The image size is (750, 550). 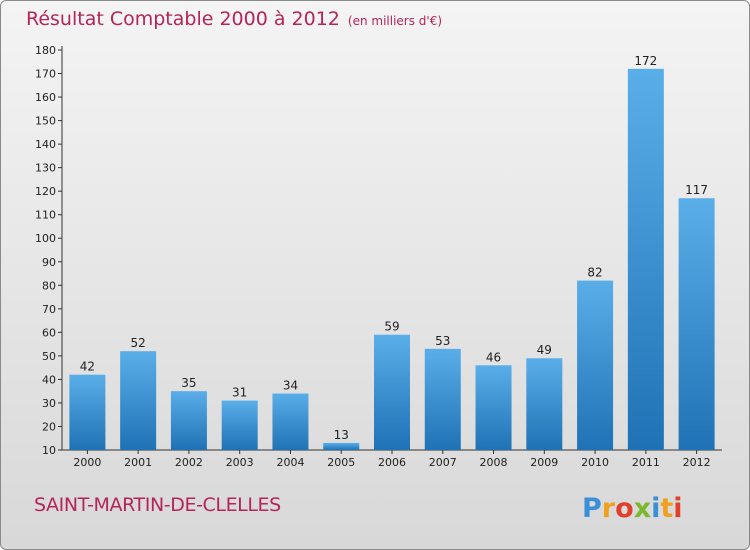 I want to click on bar-value-label: 49, so click(x=544, y=350).